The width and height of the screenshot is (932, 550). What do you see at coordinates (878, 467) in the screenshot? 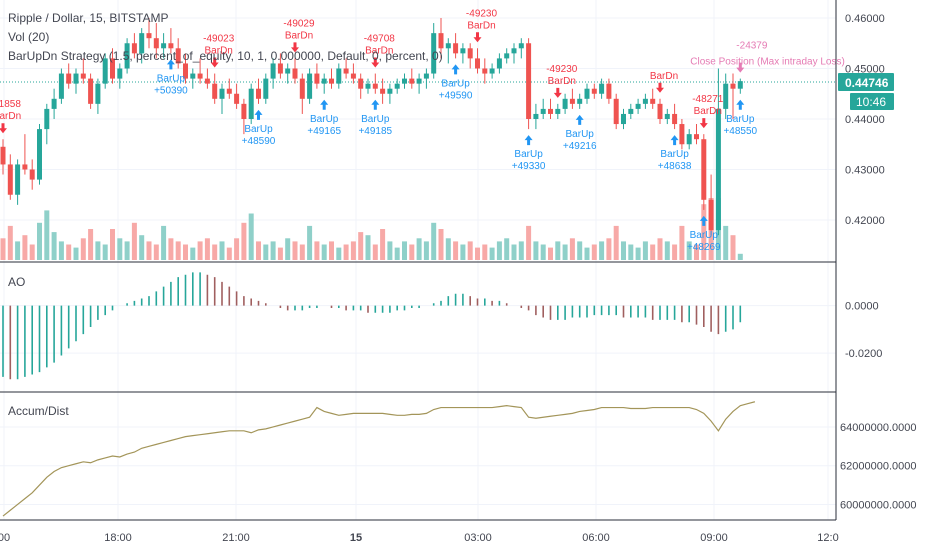
I see `accum-dist-axis: 64000000.0000 62000000.0000 60000000.0000` at bounding box center [878, 467].